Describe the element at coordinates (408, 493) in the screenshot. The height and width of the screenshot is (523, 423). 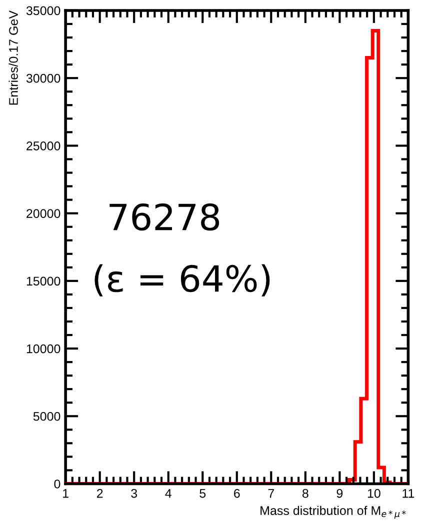
I see `x-tick-label: 11` at that location.